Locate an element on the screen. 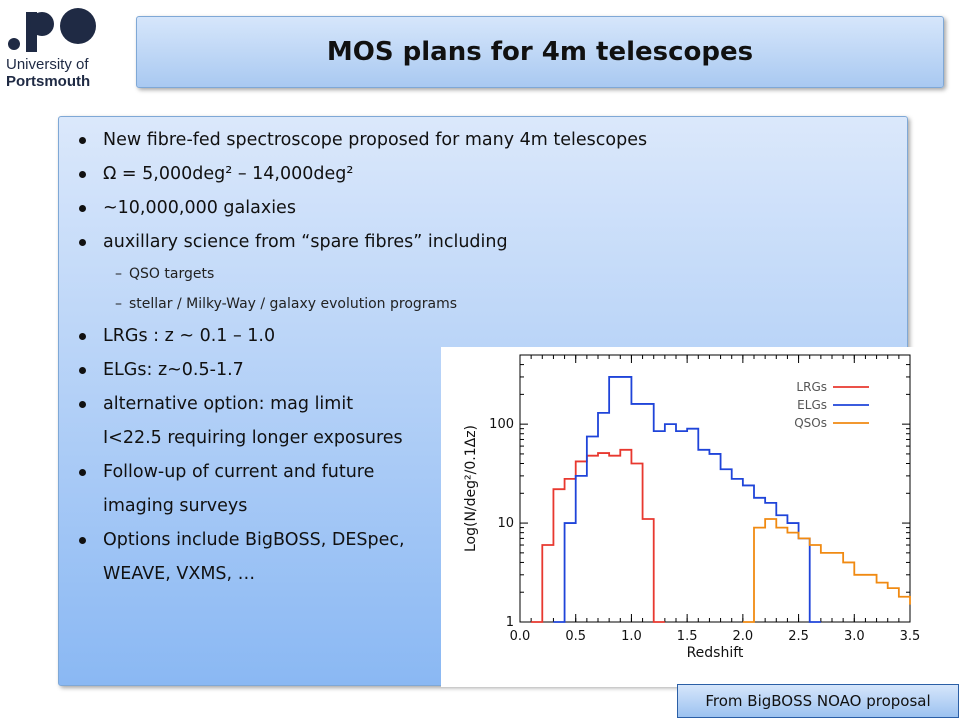 This screenshot has width=960, height=720. bullet-item: Options include BigBOSS, DESpec, is located at coordinates (360, 540).